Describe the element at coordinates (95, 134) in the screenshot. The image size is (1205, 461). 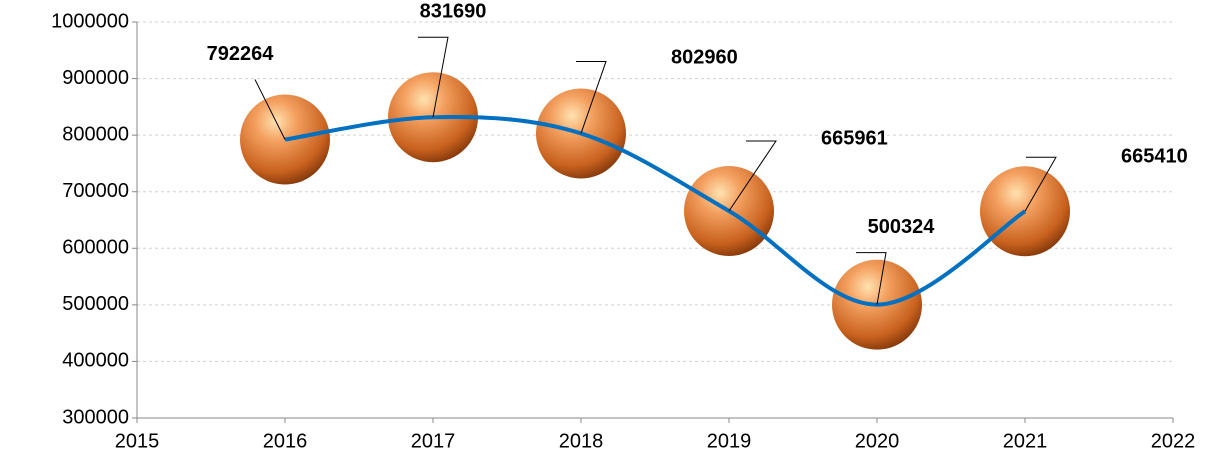
I see `y-tick-label: 800000` at that location.